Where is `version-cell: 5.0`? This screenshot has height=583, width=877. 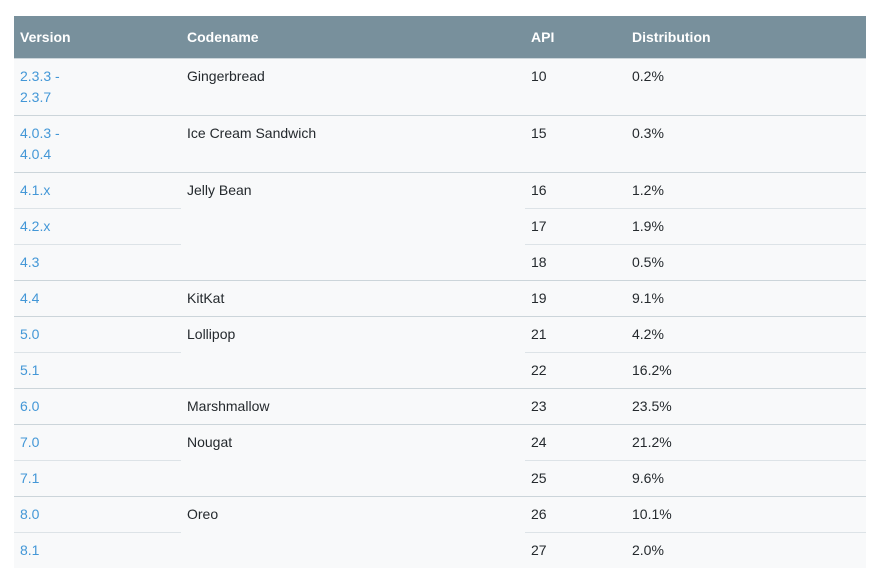
version-cell: 5.0 is located at coordinates (97, 333).